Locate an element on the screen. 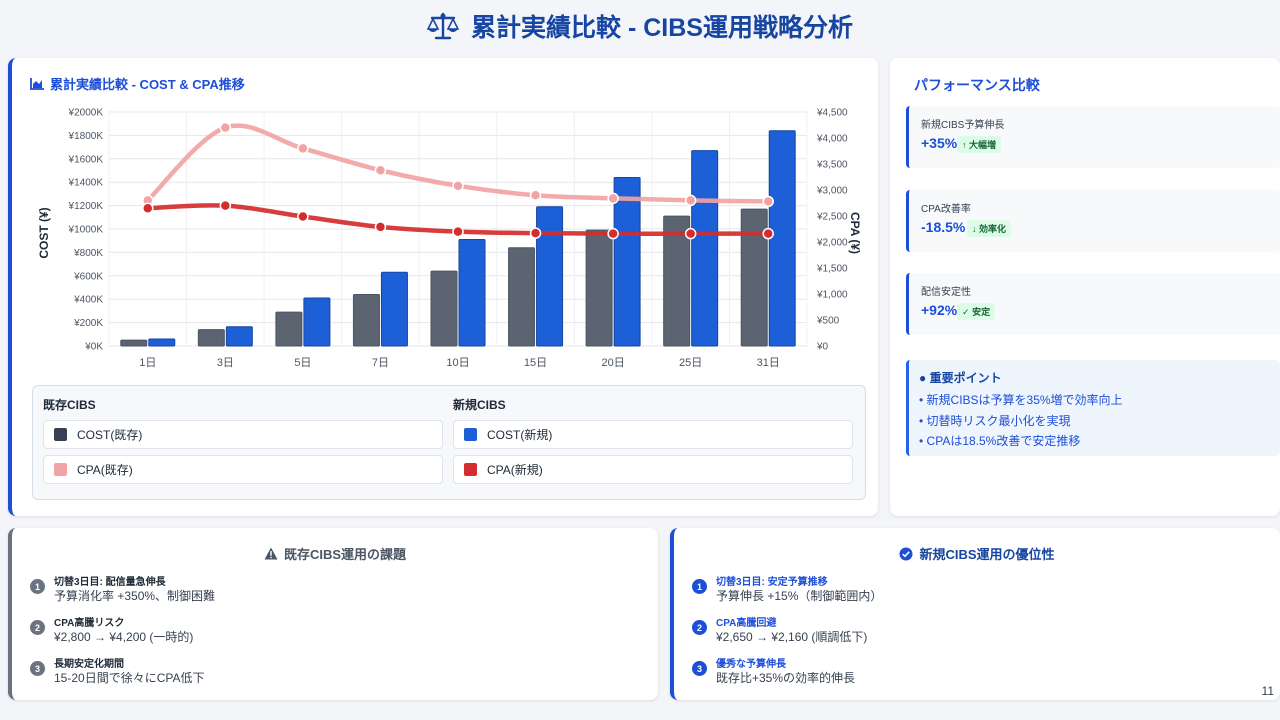  performance-title: パフォーマンス比較 is located at coordinates (977, 85).